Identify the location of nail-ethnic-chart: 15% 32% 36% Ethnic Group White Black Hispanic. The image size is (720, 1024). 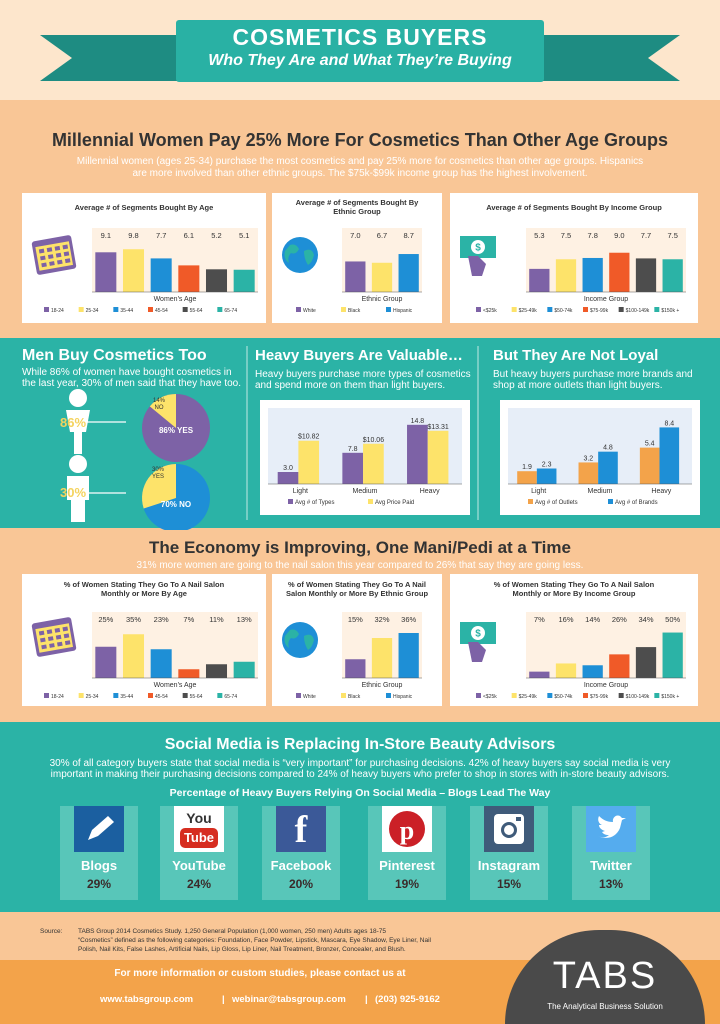
(359, 656).